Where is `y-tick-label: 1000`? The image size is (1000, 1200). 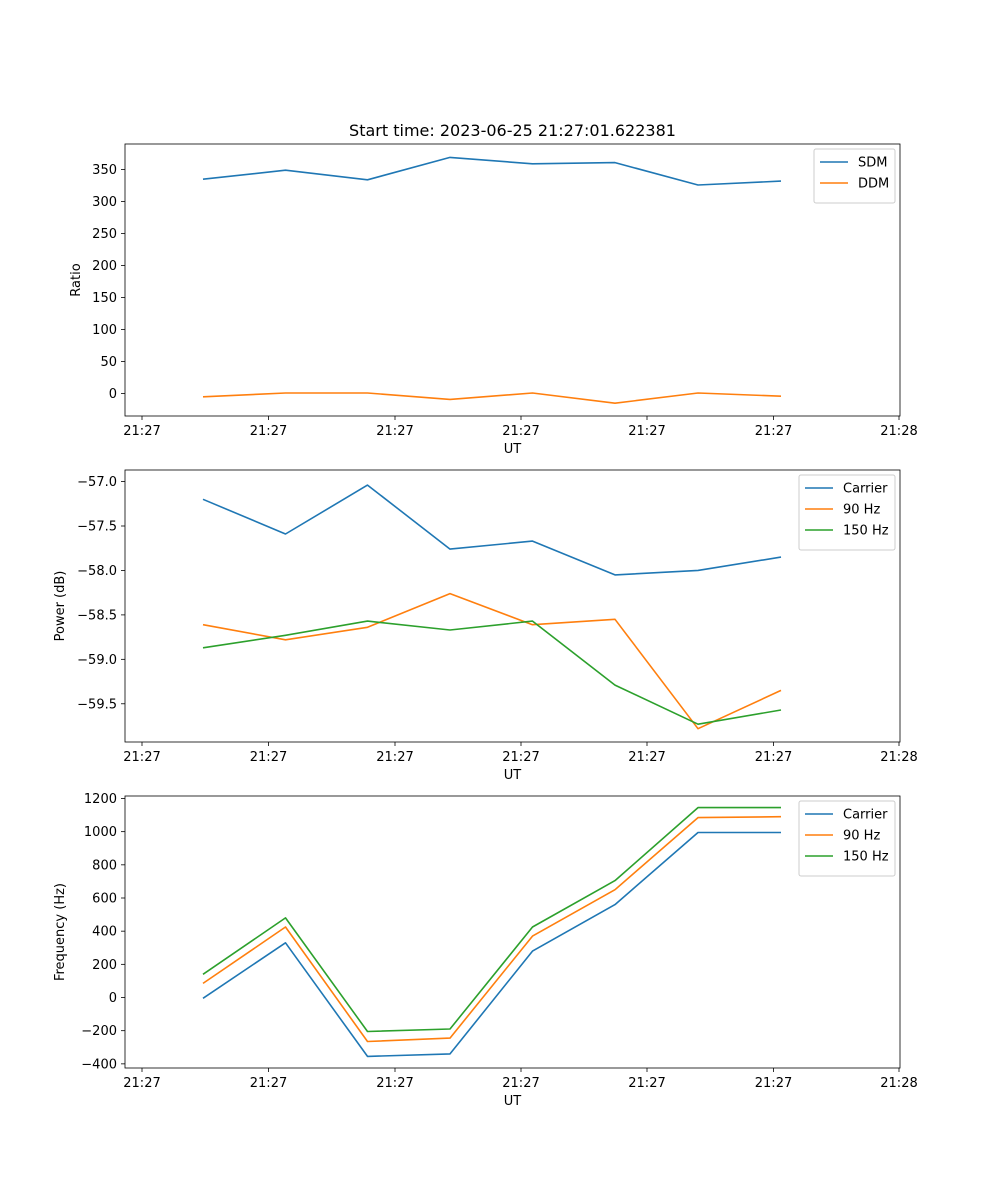
y-tick-label: 1000 is located at coordinates (100, 832).